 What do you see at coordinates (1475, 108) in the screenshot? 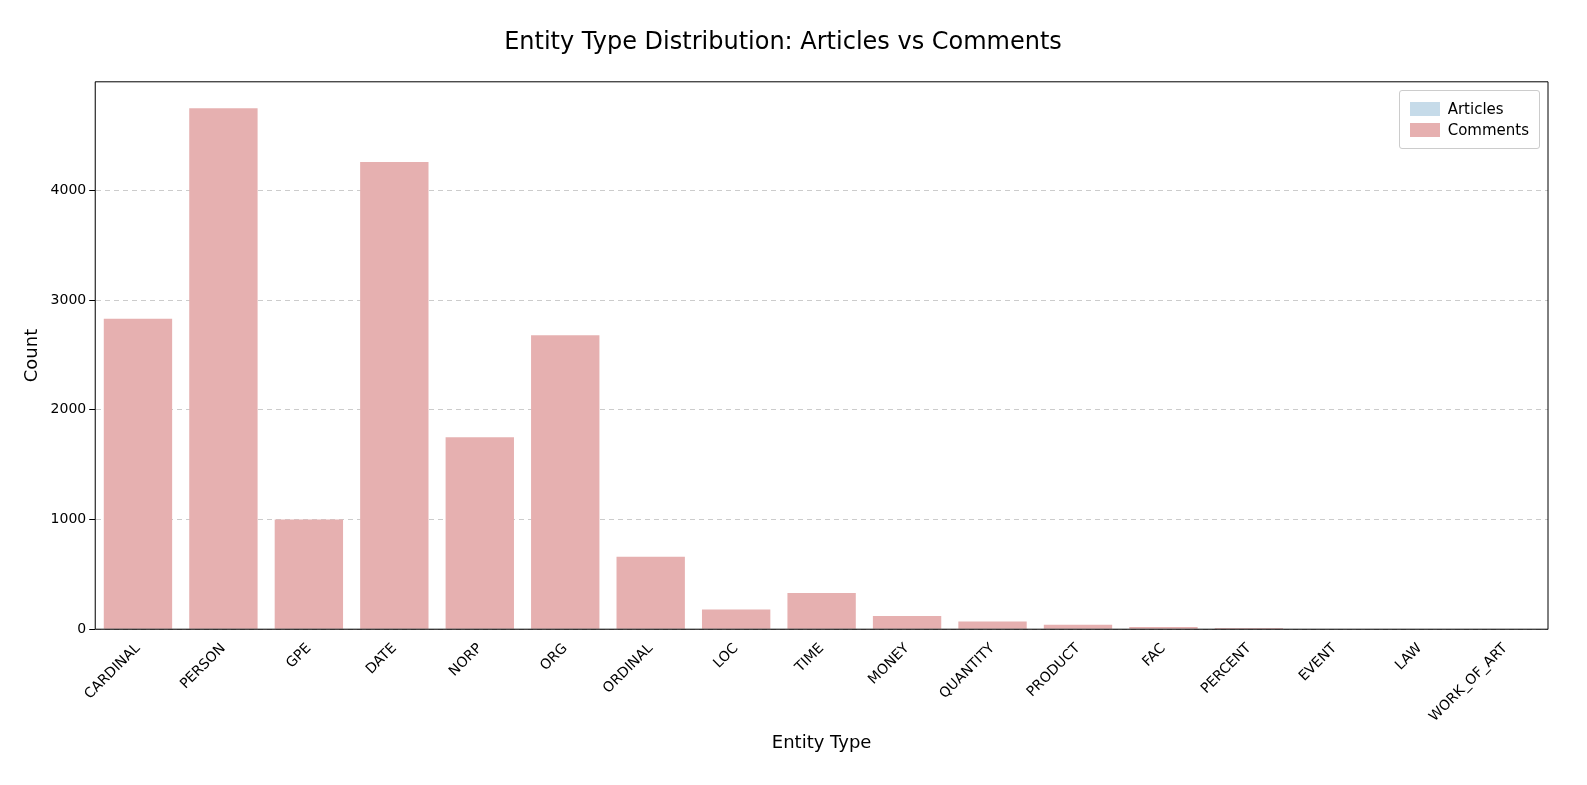
I see `legend-label: Articles` at bounding box center [1475, 108].